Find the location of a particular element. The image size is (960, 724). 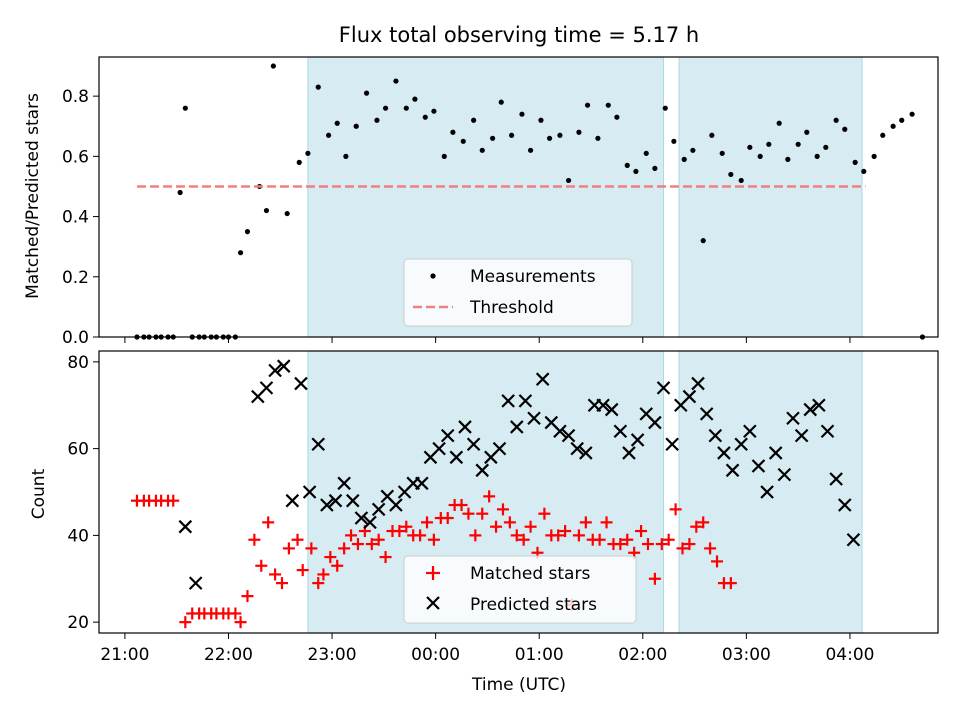

legend-measurements-label: Measurements is located at coordinates (533, 277).